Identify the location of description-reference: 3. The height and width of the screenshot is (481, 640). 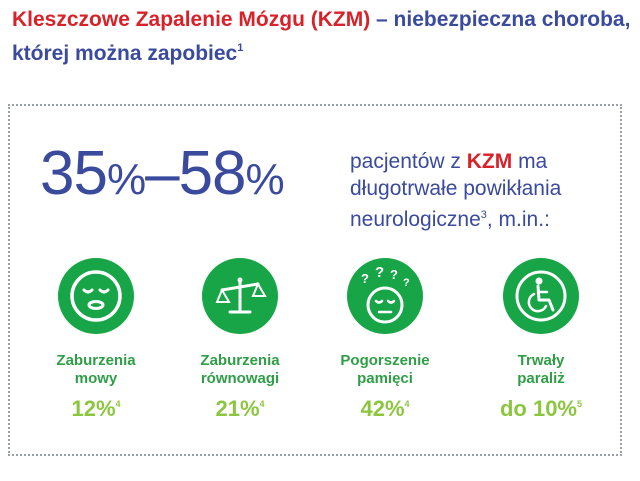
(483, 215).